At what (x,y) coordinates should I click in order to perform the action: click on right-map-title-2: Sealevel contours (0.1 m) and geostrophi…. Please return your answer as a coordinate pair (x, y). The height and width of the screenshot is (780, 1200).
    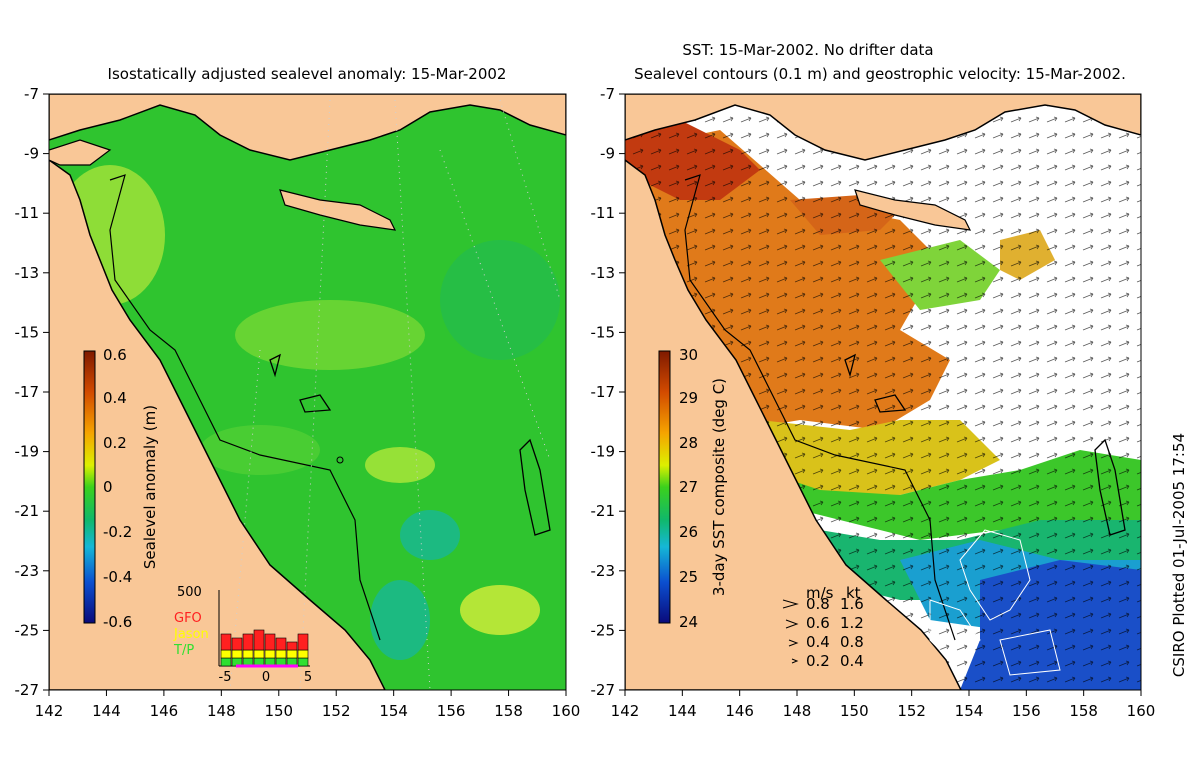
    Looking at the image, I should click on (880, 74).